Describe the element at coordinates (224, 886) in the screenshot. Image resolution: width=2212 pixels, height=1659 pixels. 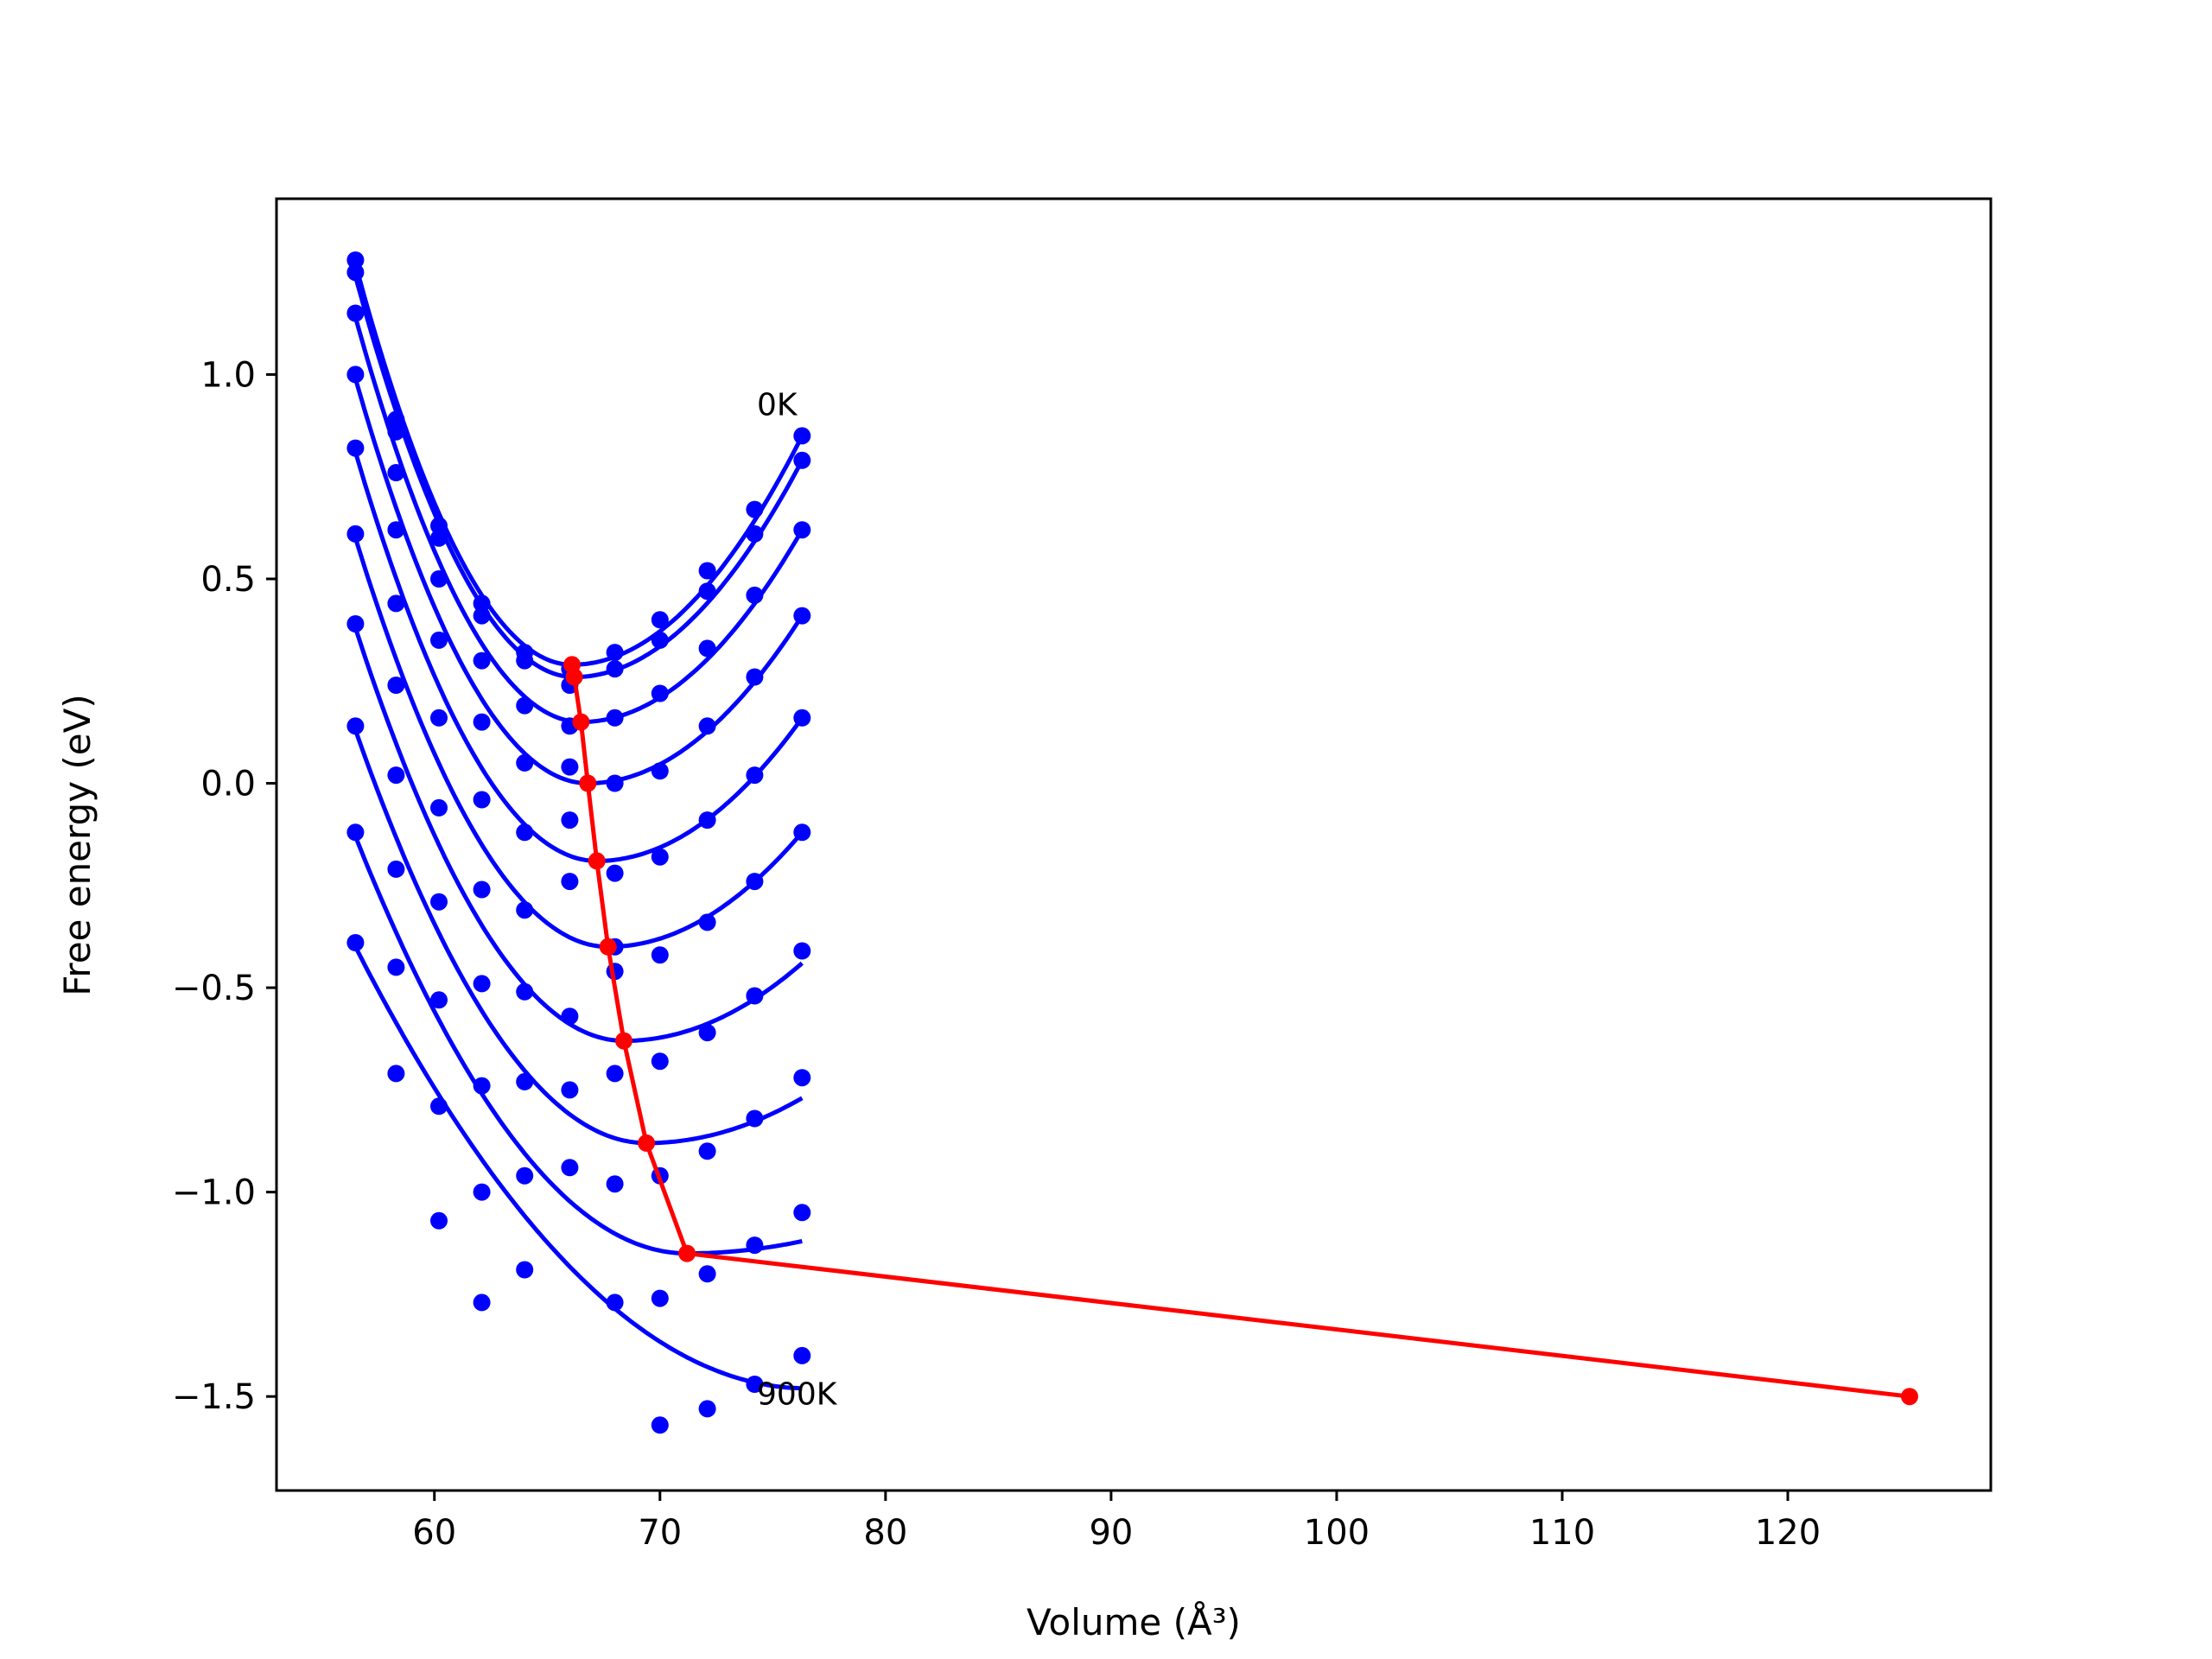
I see `y-axis-ticks: −1.5 −1.0 −0.5 0.0 0.5 1.0` at that location.